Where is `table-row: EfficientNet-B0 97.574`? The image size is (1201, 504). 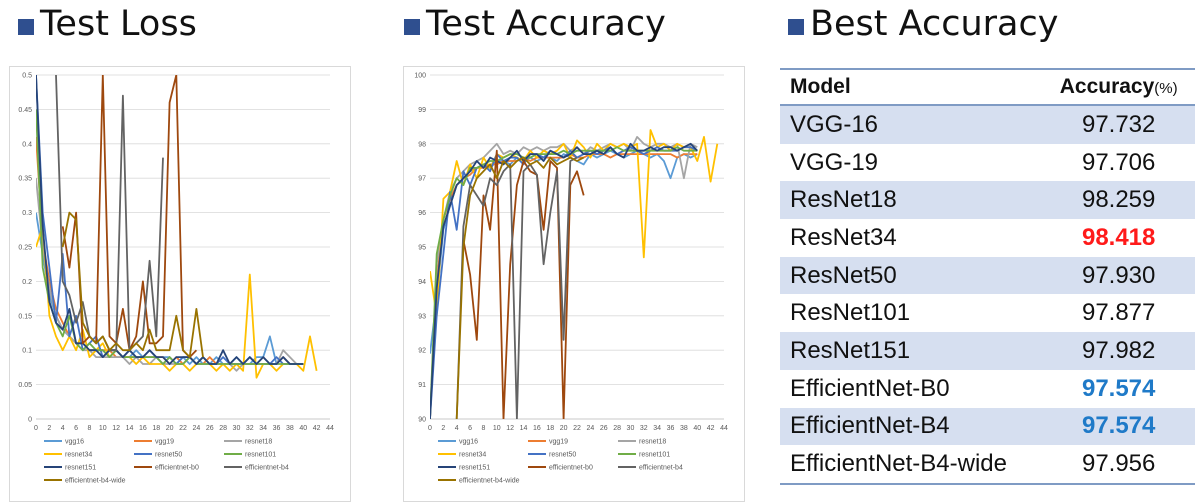 table-row: EfficientNet-B0 97.574 is located at coordinates (987, 389).